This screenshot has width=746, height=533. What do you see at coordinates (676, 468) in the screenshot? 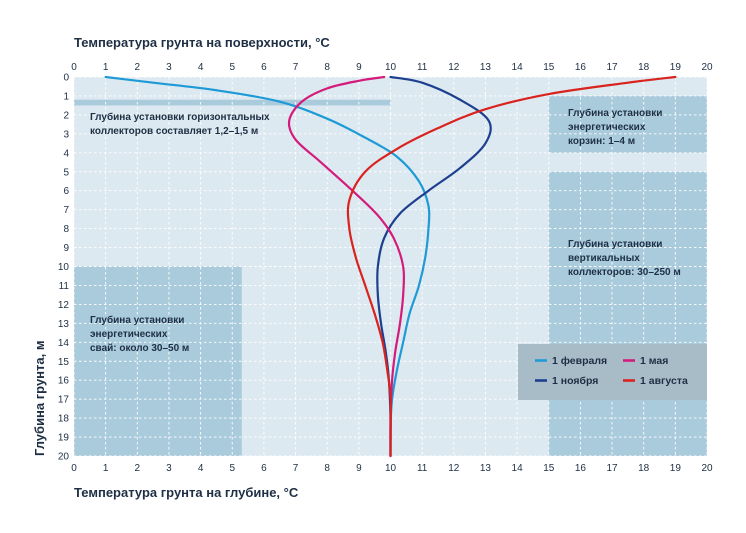
I see `x-tick-bottom: 19` at bounding box center [676, 468].